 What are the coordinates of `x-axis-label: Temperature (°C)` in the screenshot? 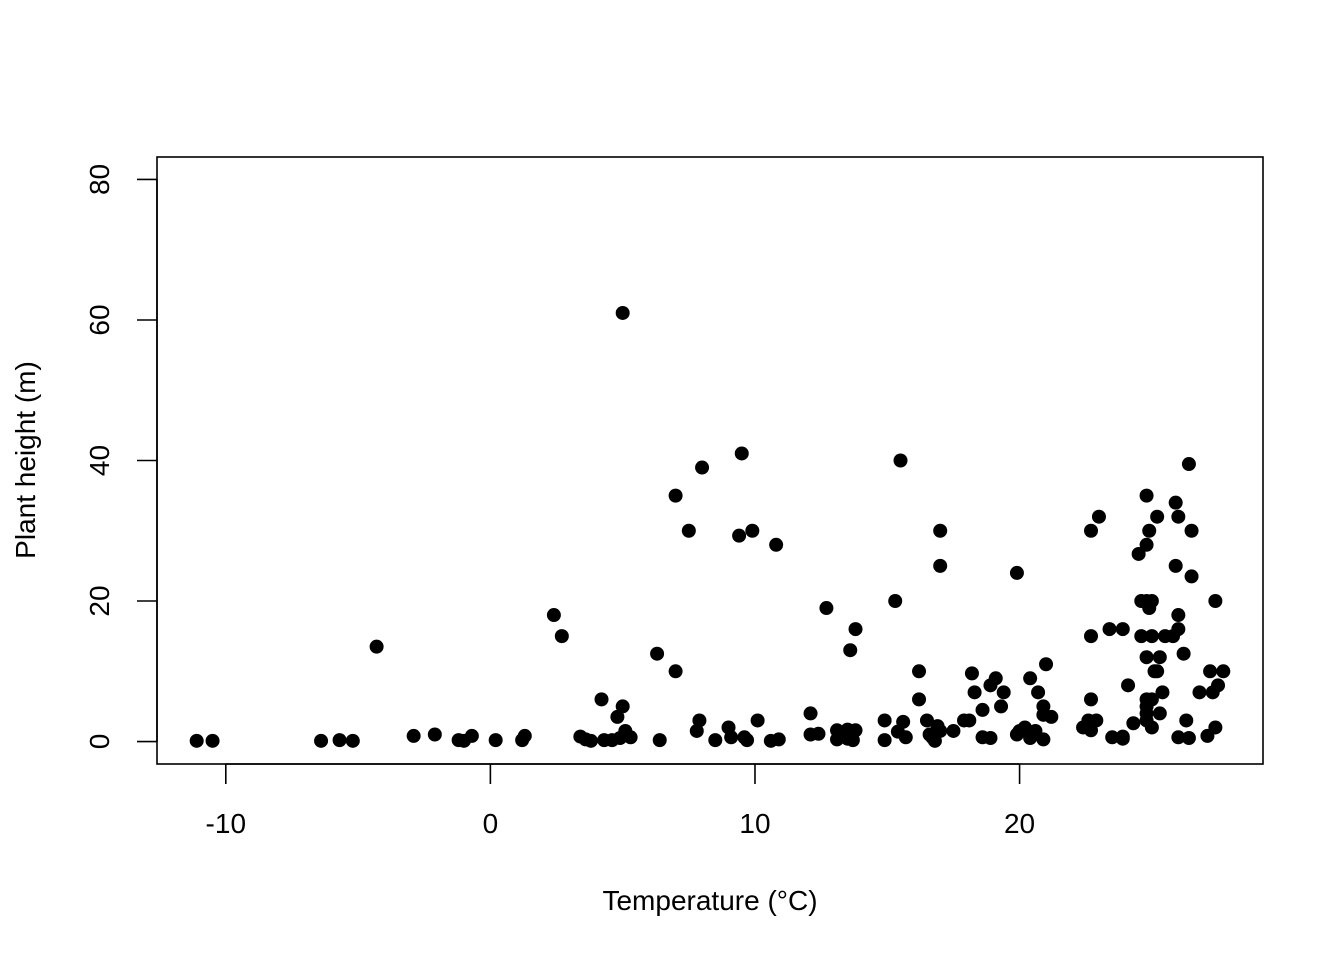 It's located at (709, 900).